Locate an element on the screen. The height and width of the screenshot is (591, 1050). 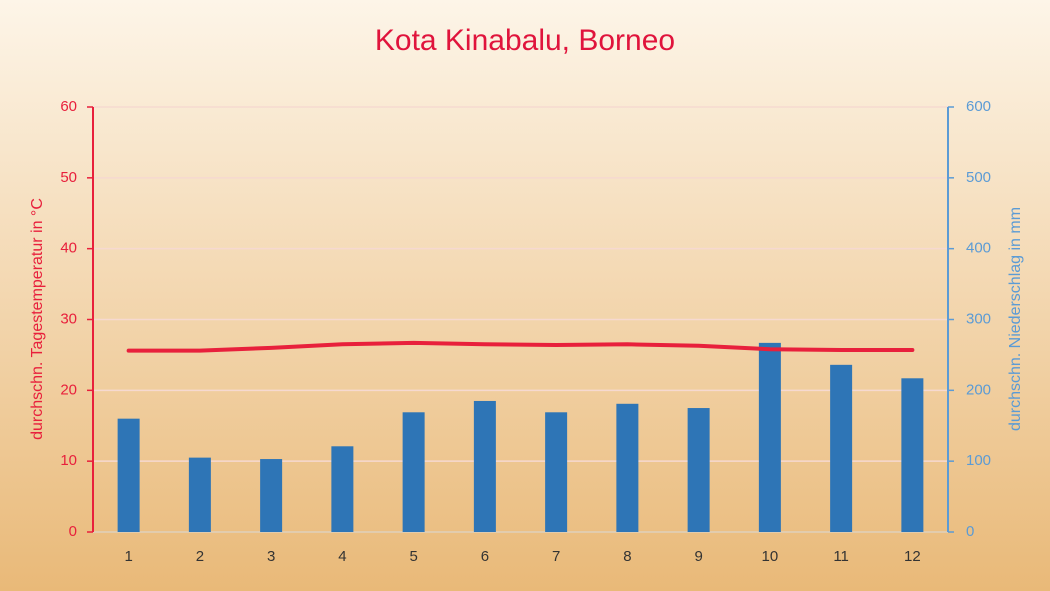
y2-axis-title: durchschn. Niederschlag in mm is located at coordinates (1015, 319).